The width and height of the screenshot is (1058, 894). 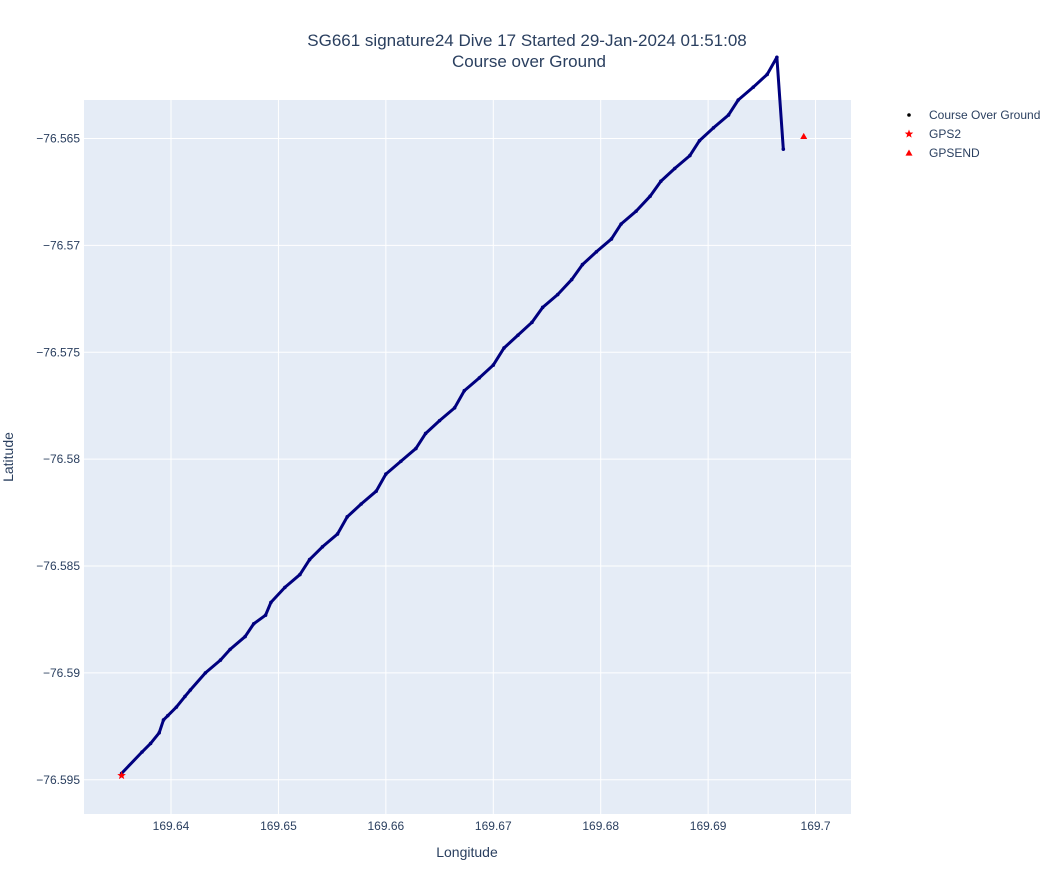 I want to click on x-tick-label: 169.64, so click(x=171, y=826).